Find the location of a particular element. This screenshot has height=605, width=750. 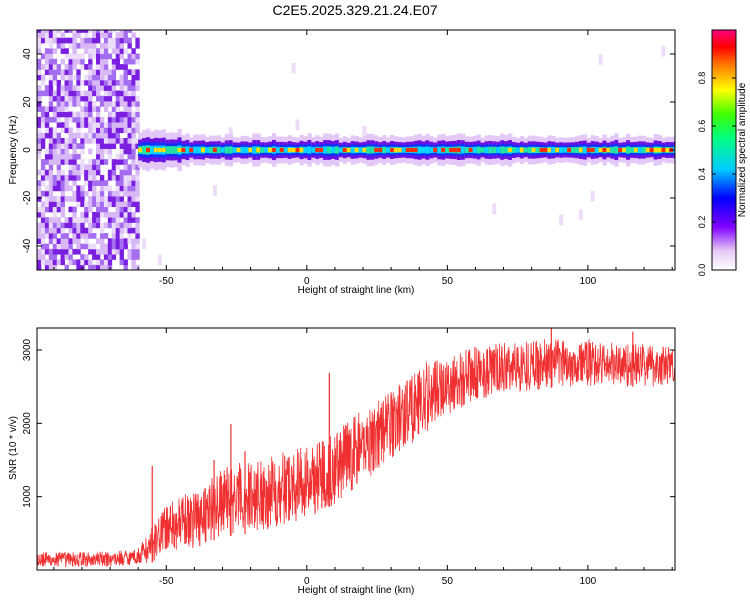

x-tick-label: 100 is located at coordinates (588, 581).